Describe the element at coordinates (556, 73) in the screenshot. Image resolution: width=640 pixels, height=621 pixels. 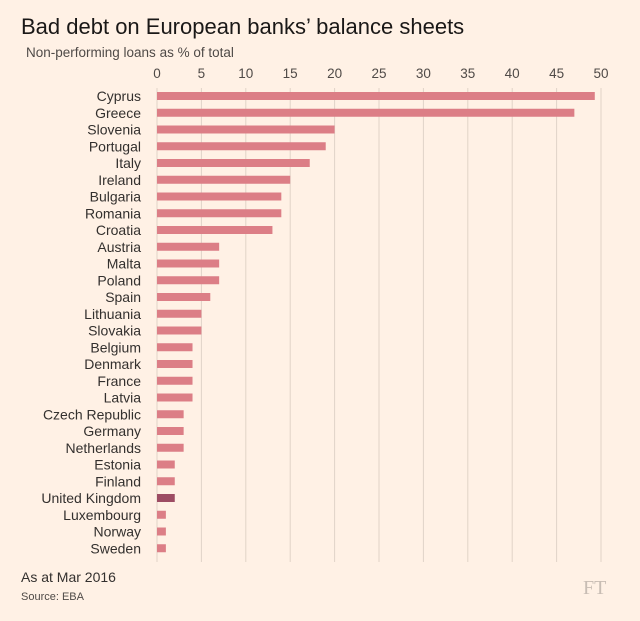
I see `x-tick-label: 45` at that location.